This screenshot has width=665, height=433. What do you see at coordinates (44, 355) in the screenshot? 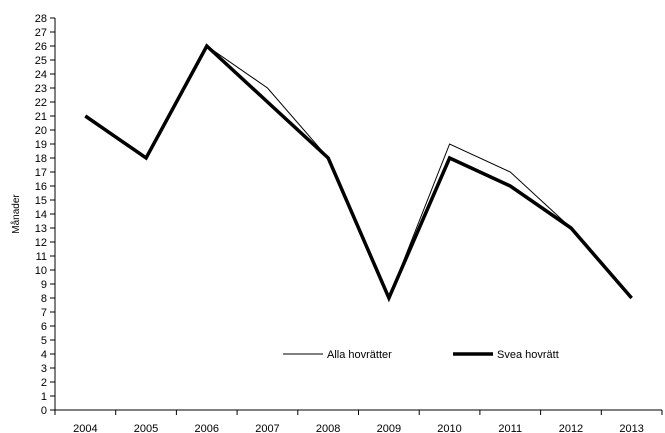
I see `y-tick-label: 4` at bounding box center [44, 355].